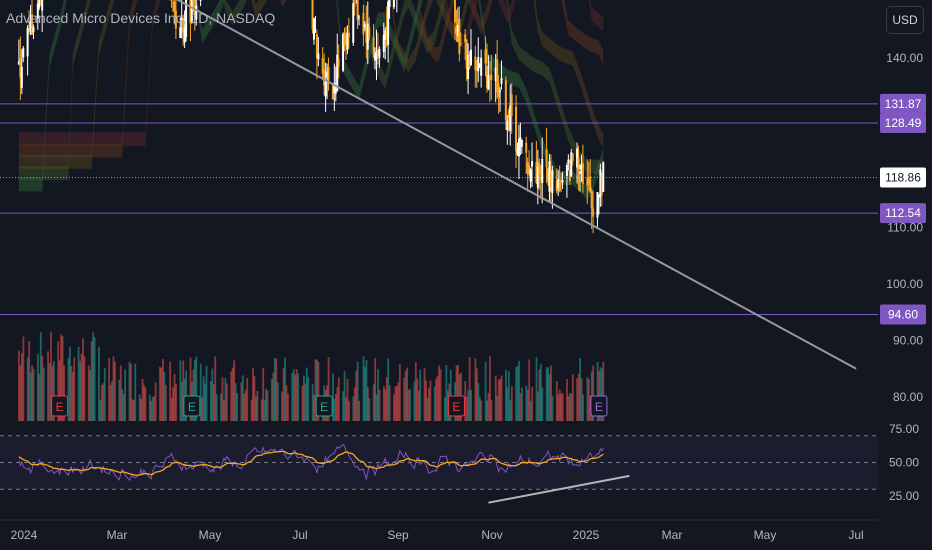 This screenshot has width=932, height=550. I want to click on currency-button: USD, so click(905, 20).